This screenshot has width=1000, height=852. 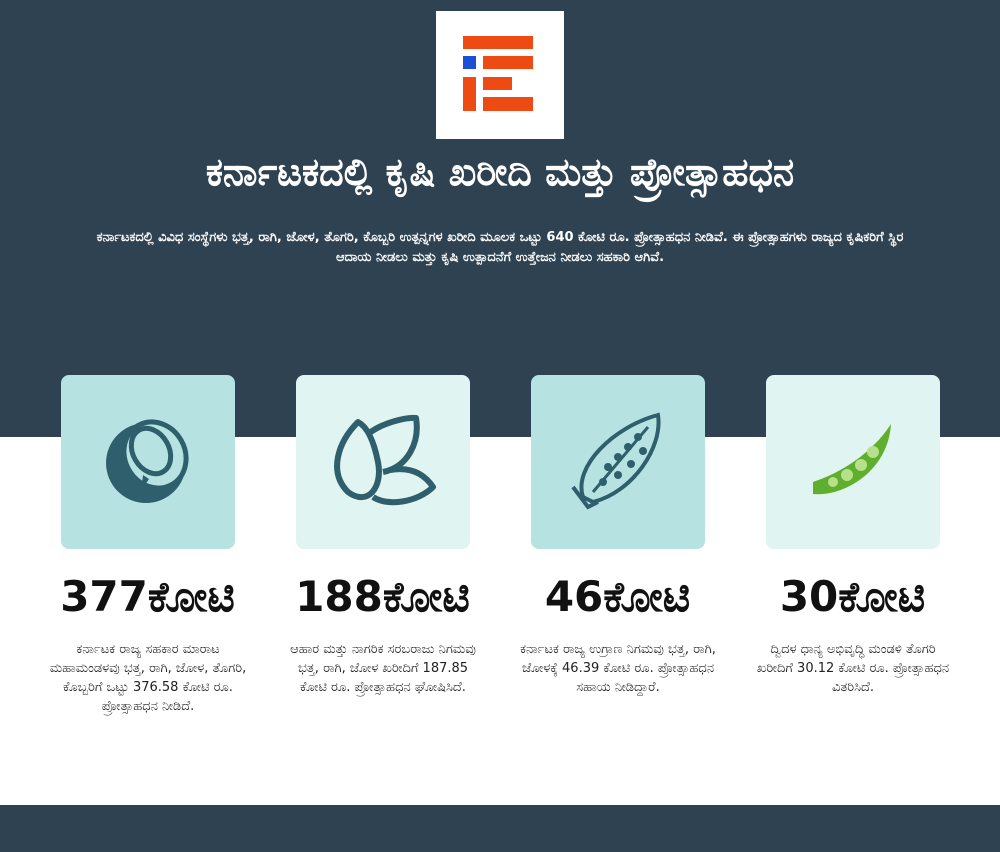 I want to click on logo, so click(x=500, y=75).